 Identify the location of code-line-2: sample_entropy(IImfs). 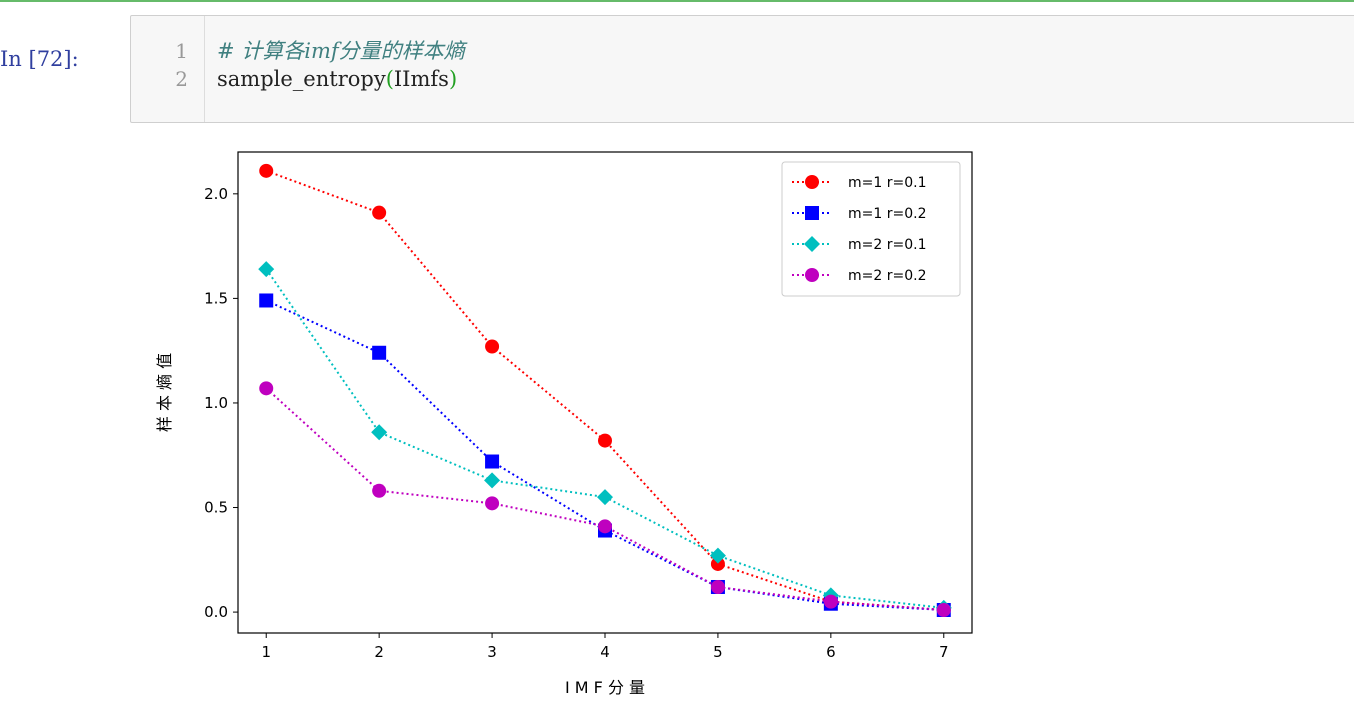
(337, 79).